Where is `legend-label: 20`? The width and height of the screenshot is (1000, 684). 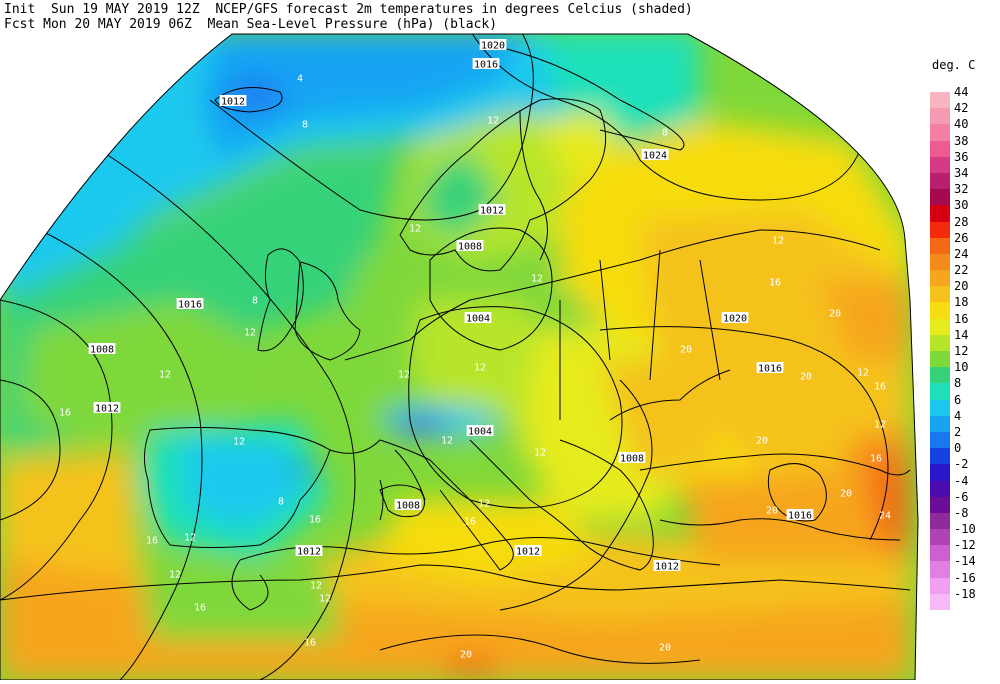
legend-label: 20 is located at coordinates (961, 286).